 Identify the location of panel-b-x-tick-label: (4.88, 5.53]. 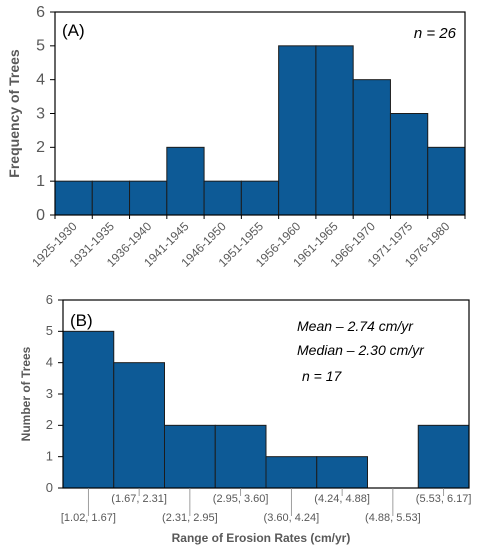
(393, 518).